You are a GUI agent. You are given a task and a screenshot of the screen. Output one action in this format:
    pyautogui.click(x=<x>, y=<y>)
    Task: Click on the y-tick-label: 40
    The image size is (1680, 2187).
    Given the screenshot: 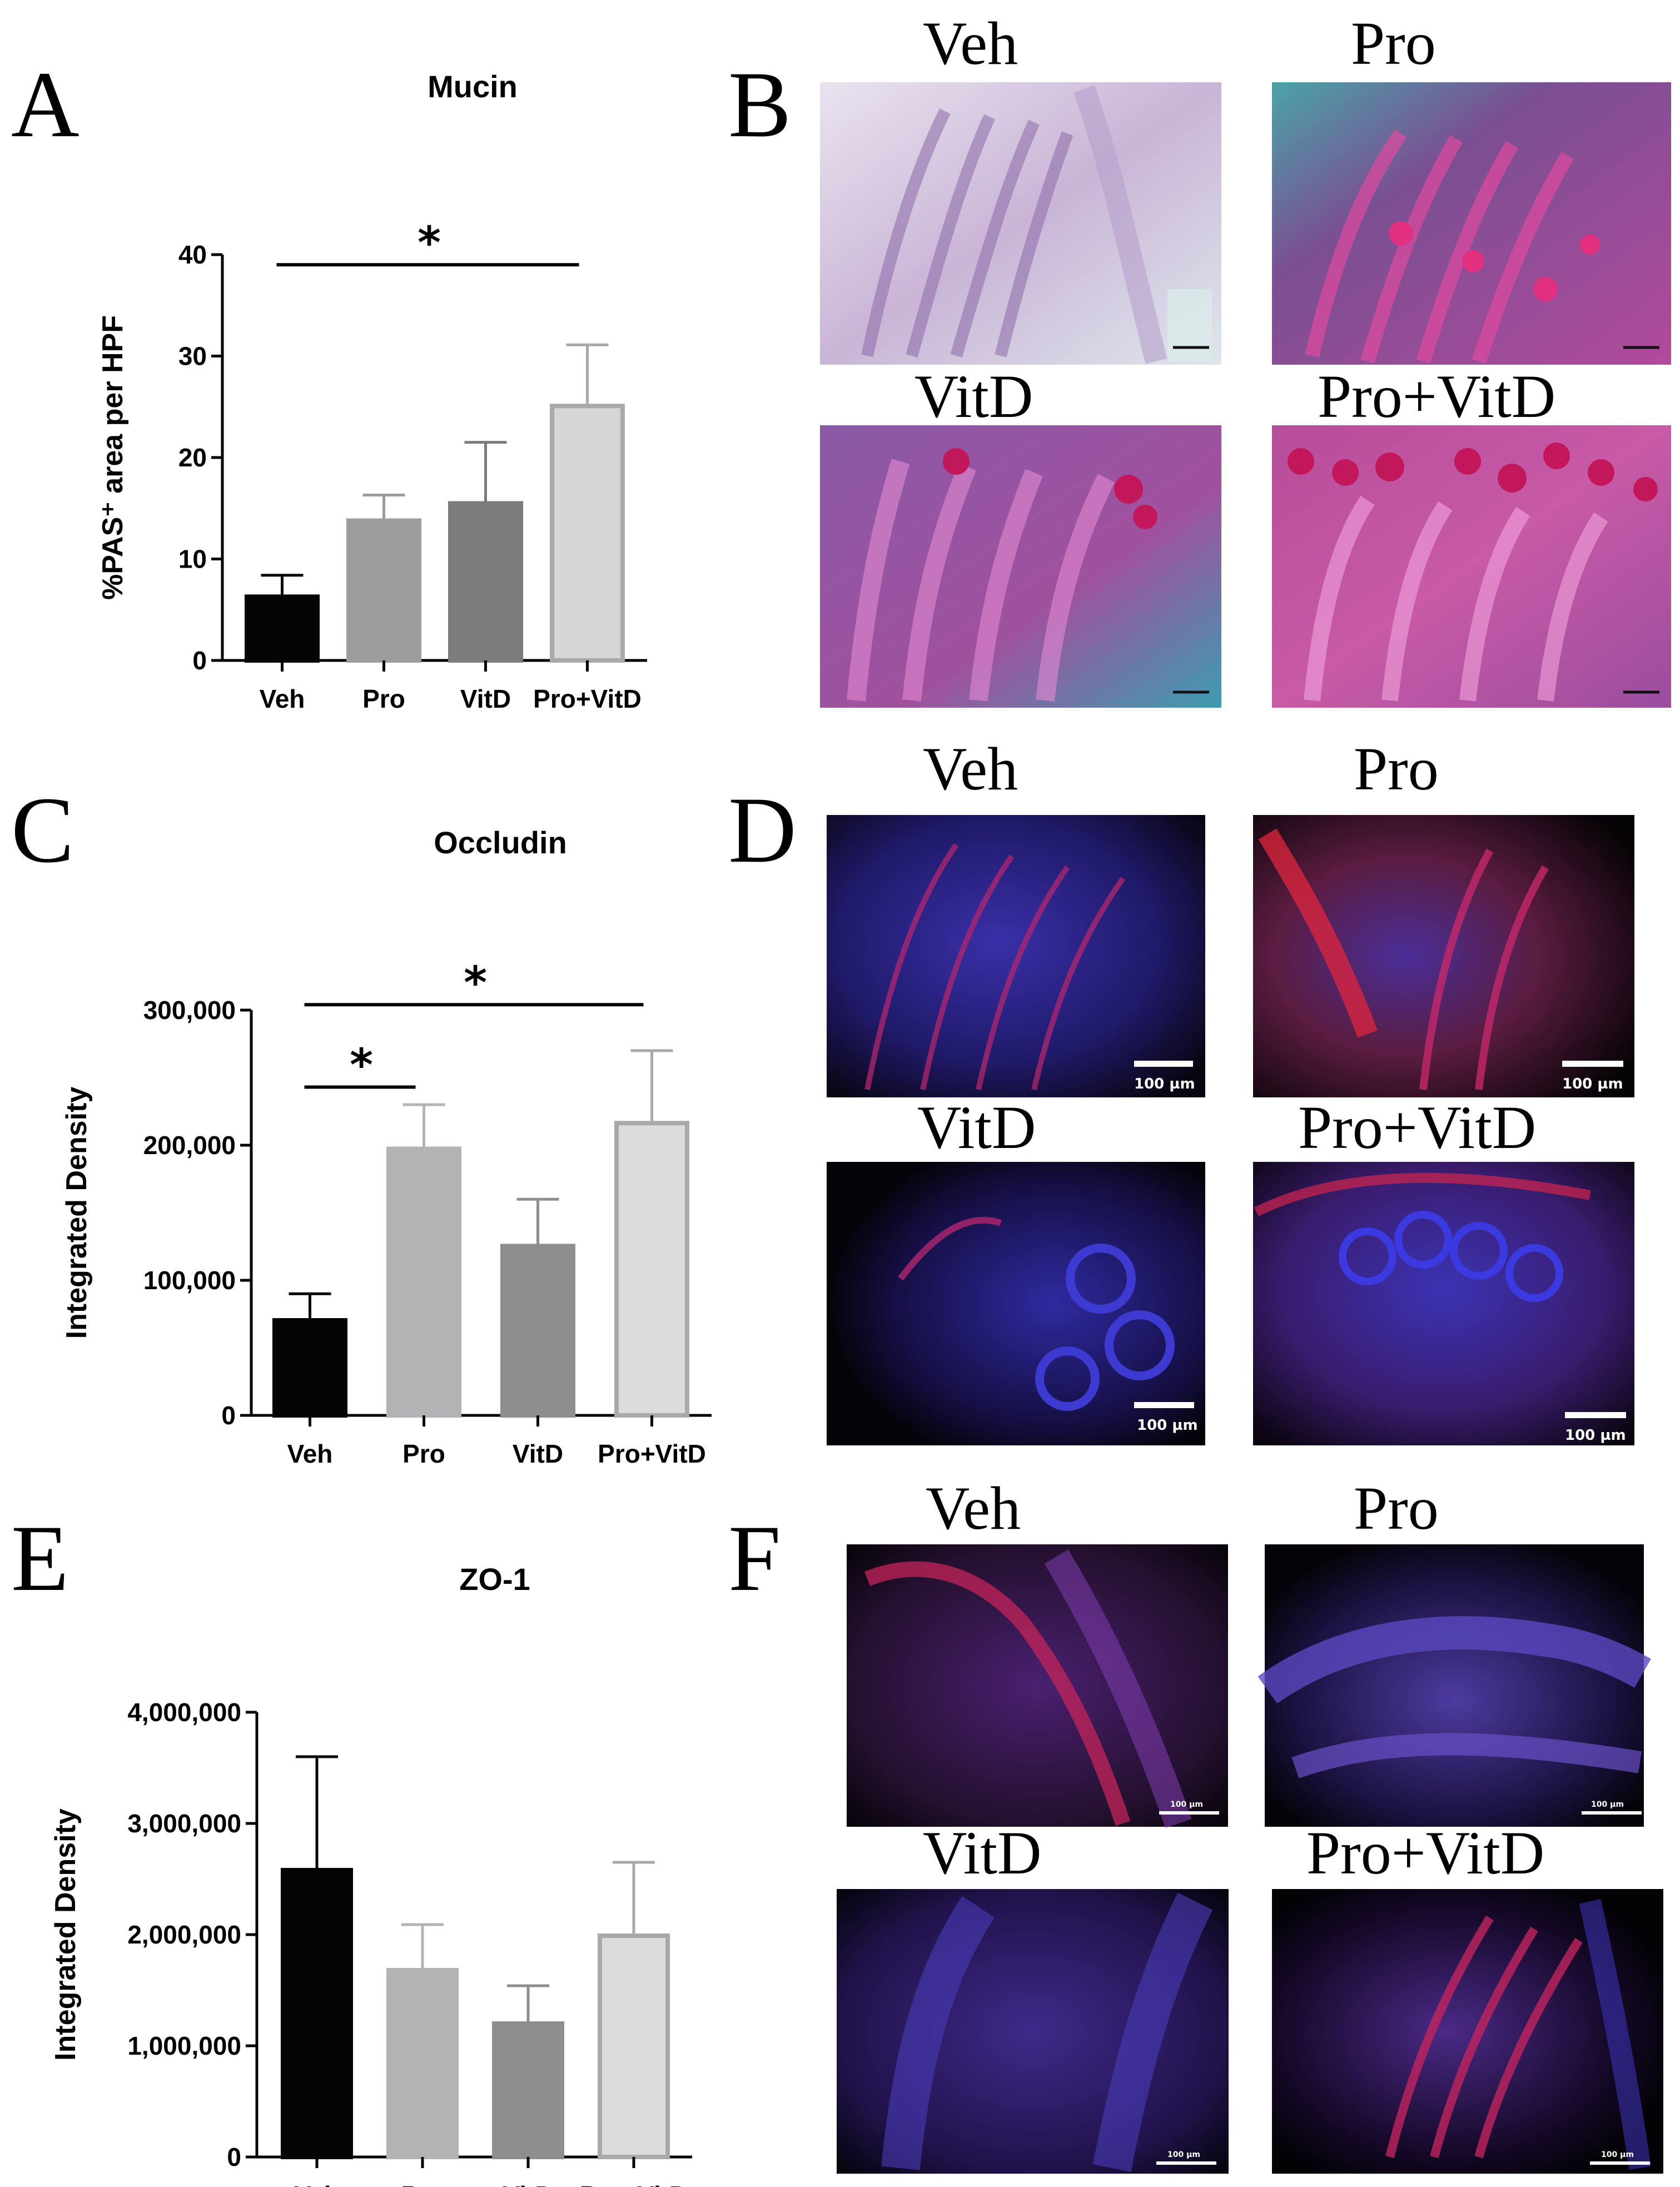 What is the action you would take?
    pyautogui.click(x=192, y=255)
    